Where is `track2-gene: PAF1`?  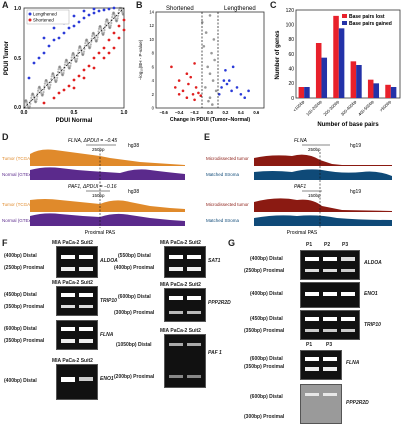 track2-gene: PAF1 is located at coordinates (300, 187).